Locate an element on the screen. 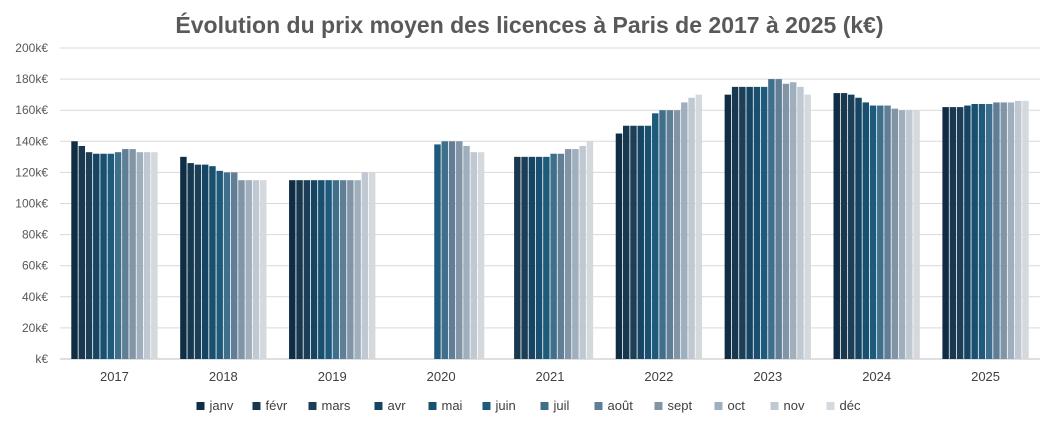 This screenshot has height=431, width=1059. bar-mai-2021 is located at coordinates (539, 257).